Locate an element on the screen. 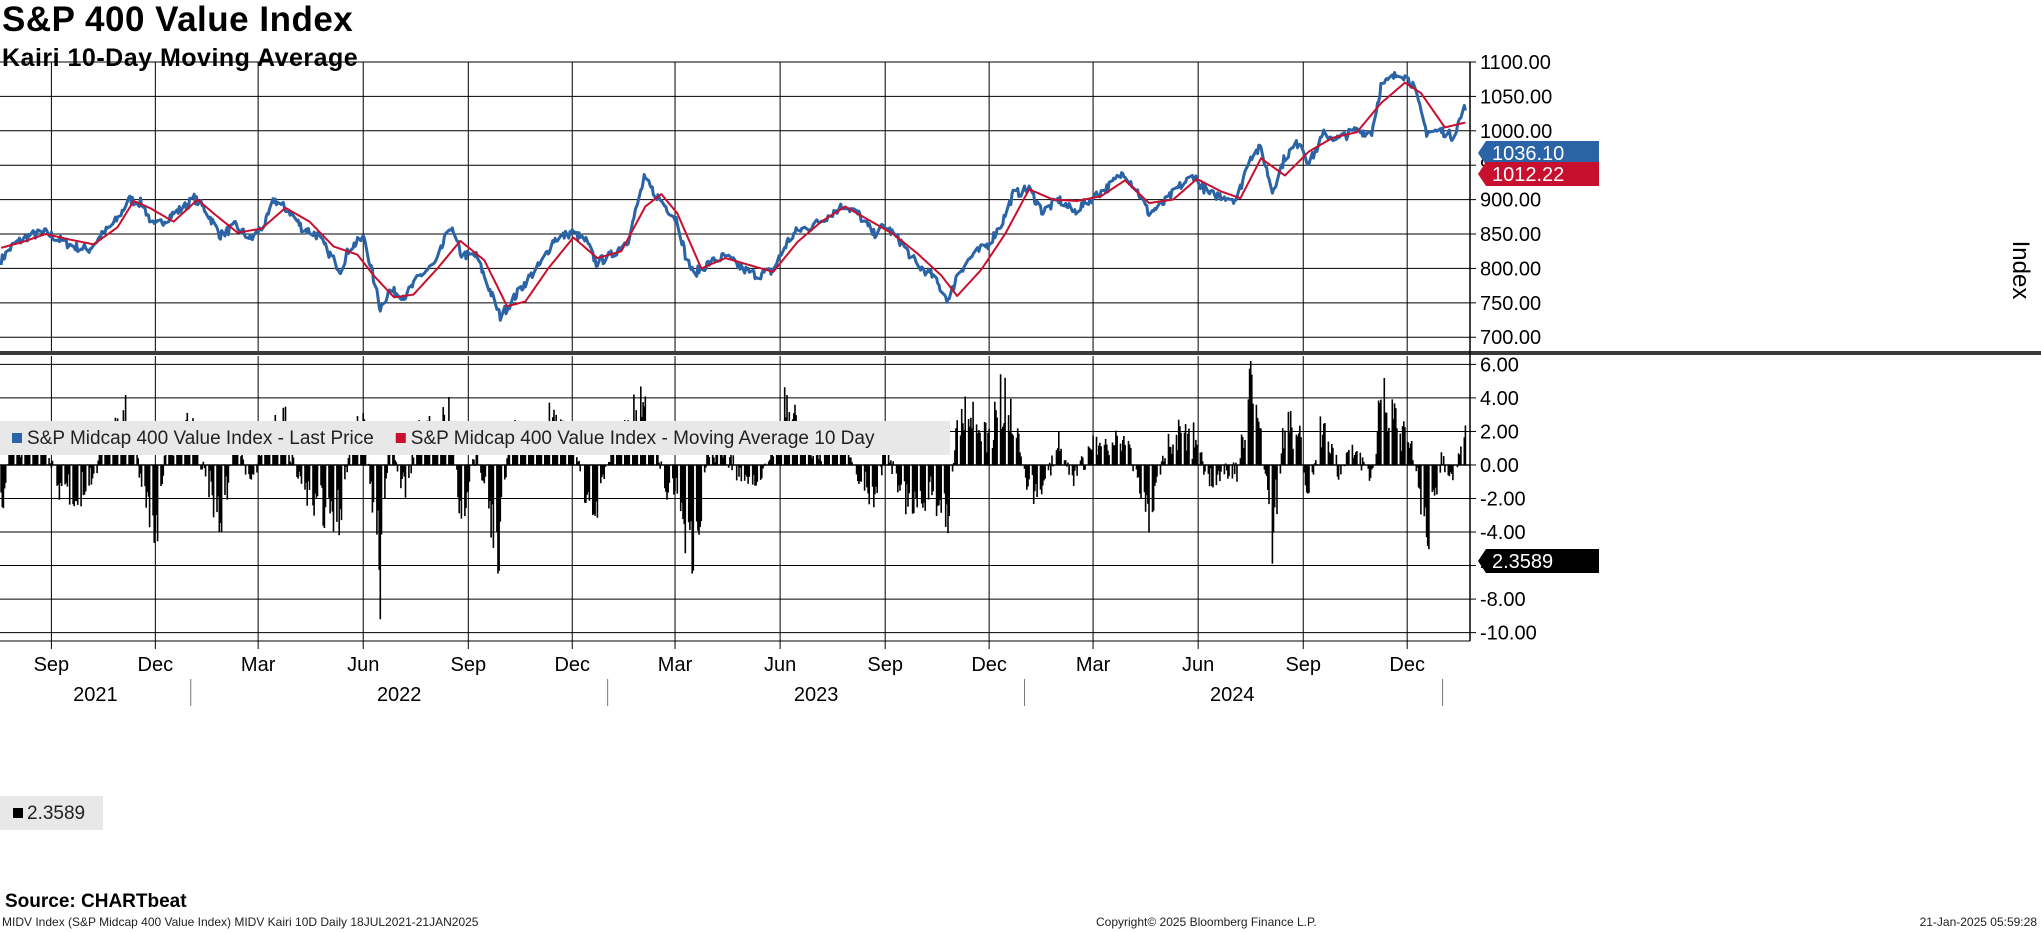  kairi-tick-label: -10.00 is located at coordinates (1508, 634).